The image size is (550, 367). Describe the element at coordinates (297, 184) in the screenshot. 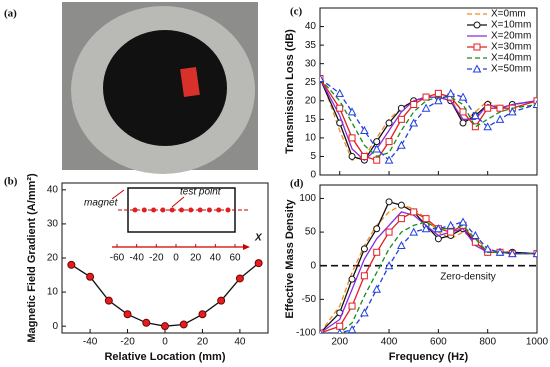

I see `panel-label: (d)` at that location.